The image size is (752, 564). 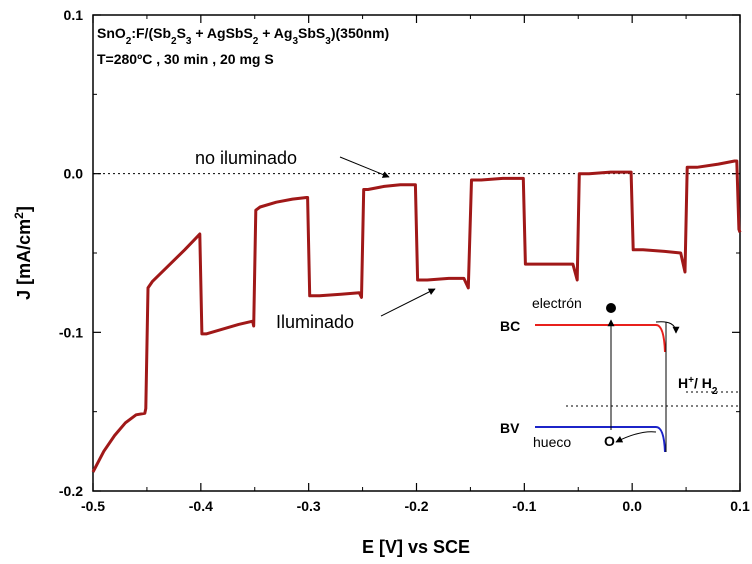 What do you see at coordinates (416, 547) in the screenshot?
I see `x-axis-title: E [V] vs SCE` at bounding box center [416, 547].